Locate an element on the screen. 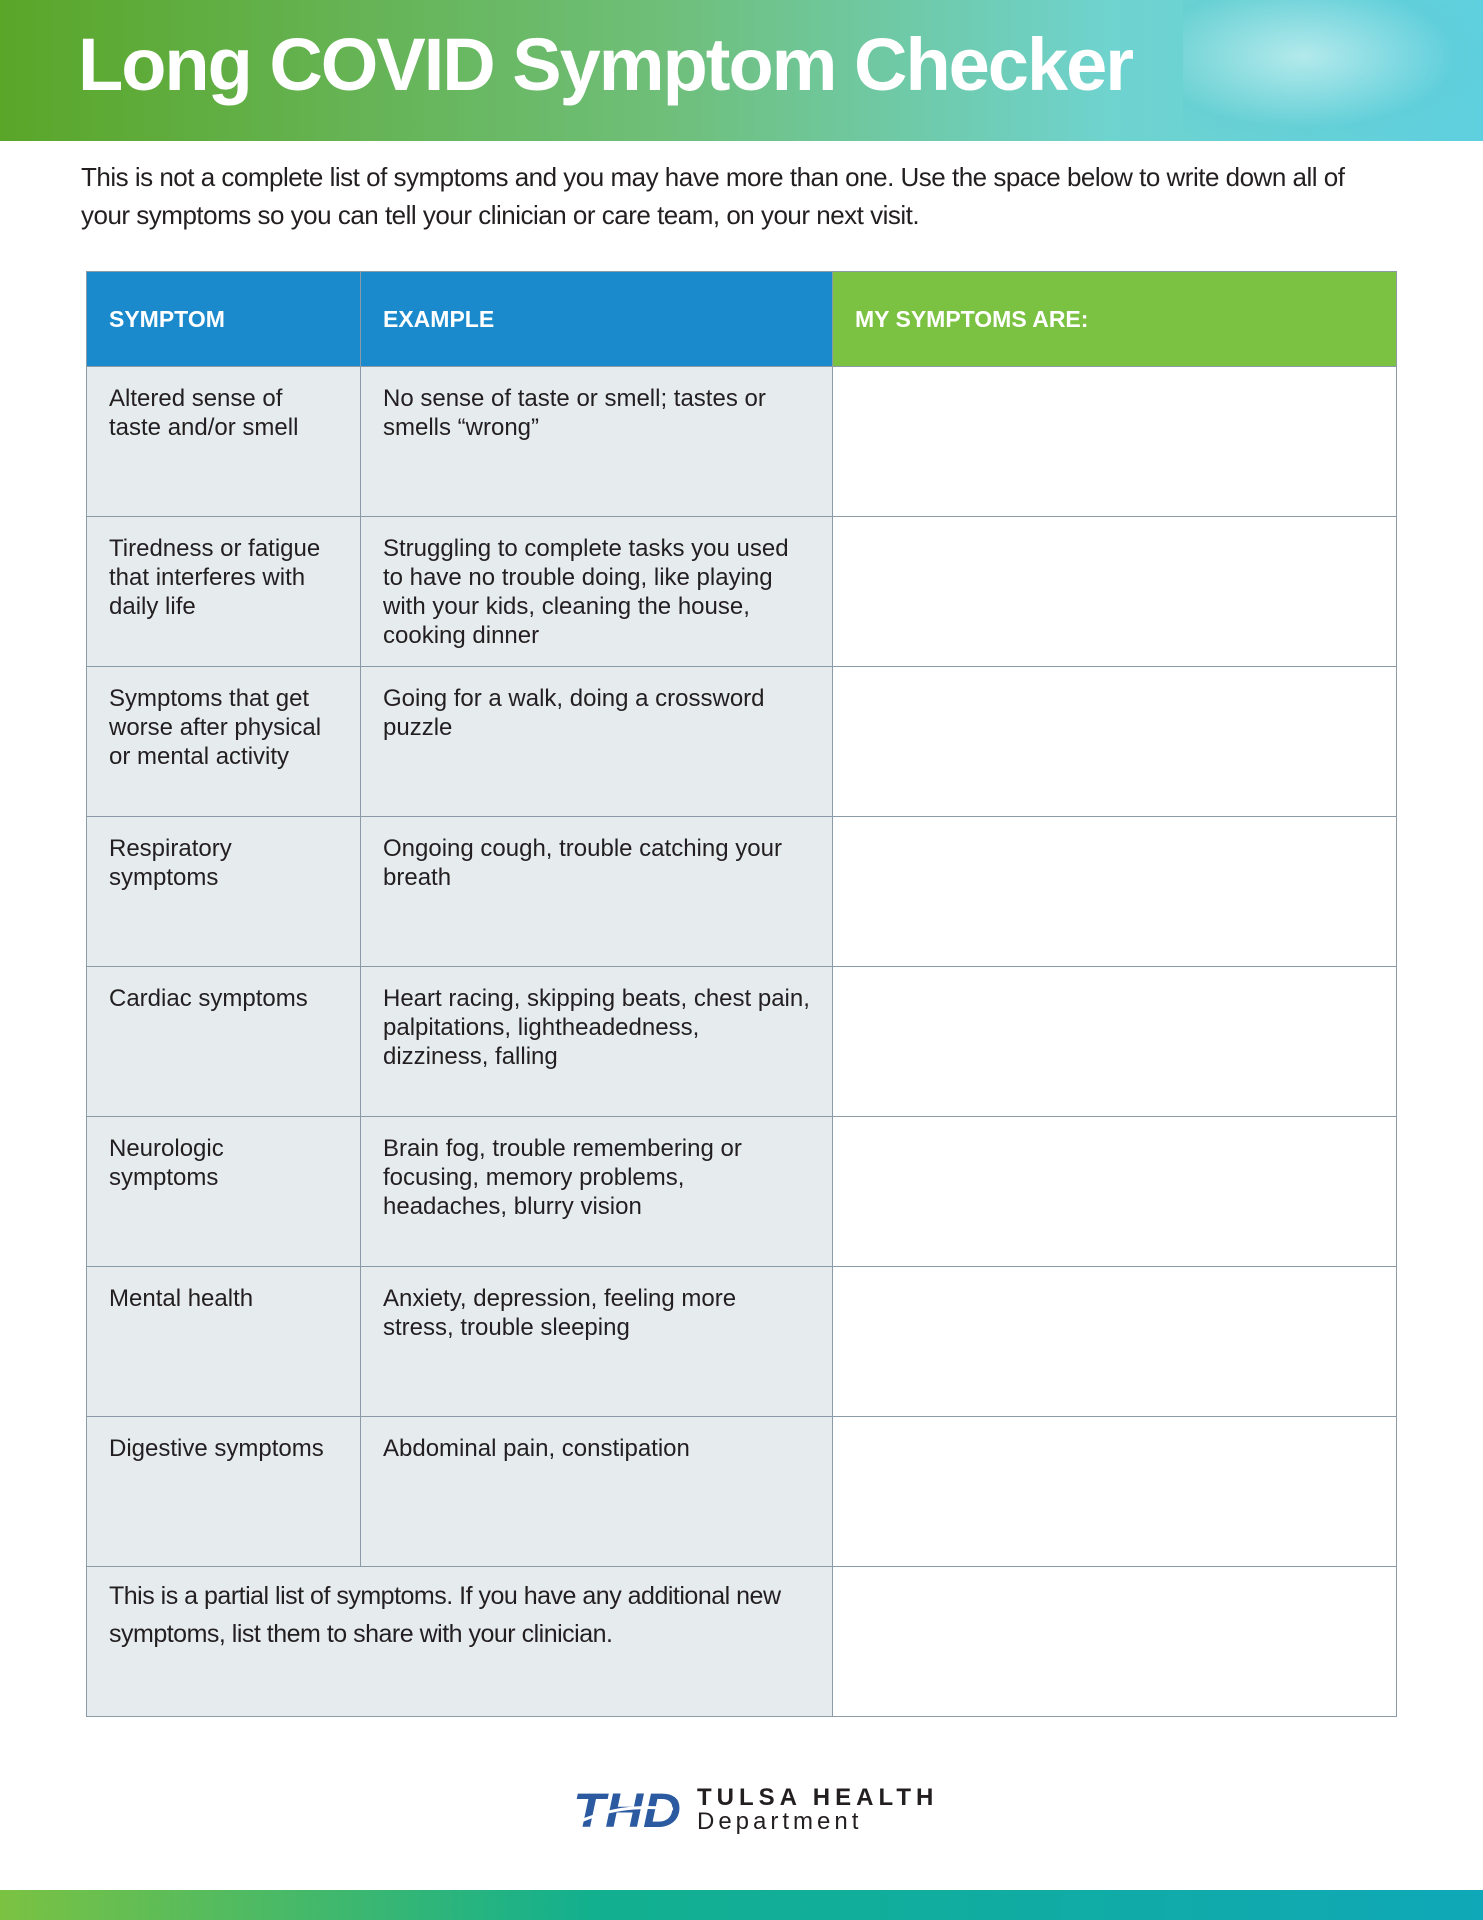 The width and height of the screenshot is (1483, 1920). title-banner: Long COVID Symptom Checker is located at coordinates (741, 70).